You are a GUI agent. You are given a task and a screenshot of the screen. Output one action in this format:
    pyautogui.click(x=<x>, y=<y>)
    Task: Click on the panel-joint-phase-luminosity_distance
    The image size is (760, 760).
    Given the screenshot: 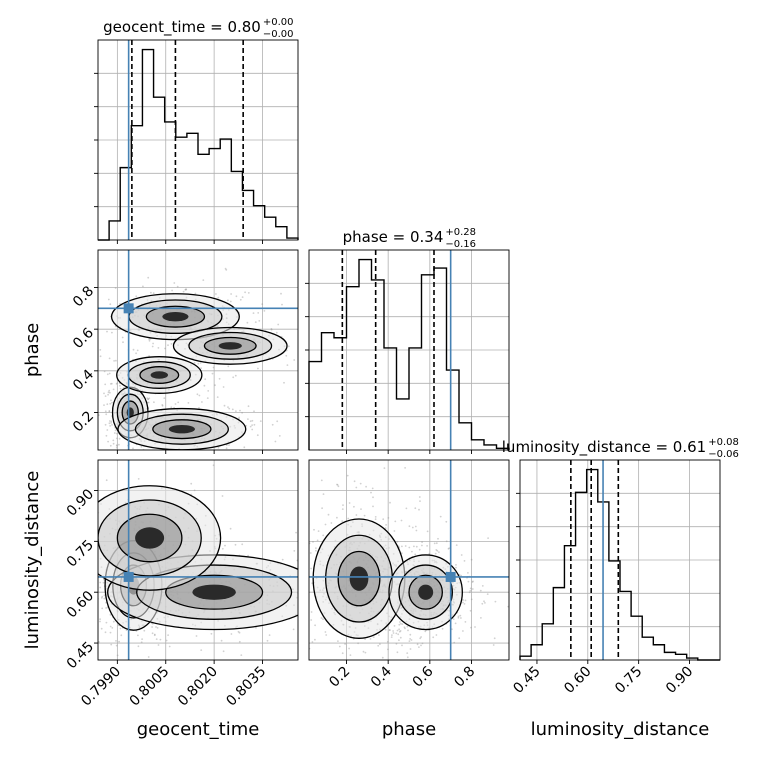 What is the action you would take?
    pyautogui.click(x=409, y=560)
    